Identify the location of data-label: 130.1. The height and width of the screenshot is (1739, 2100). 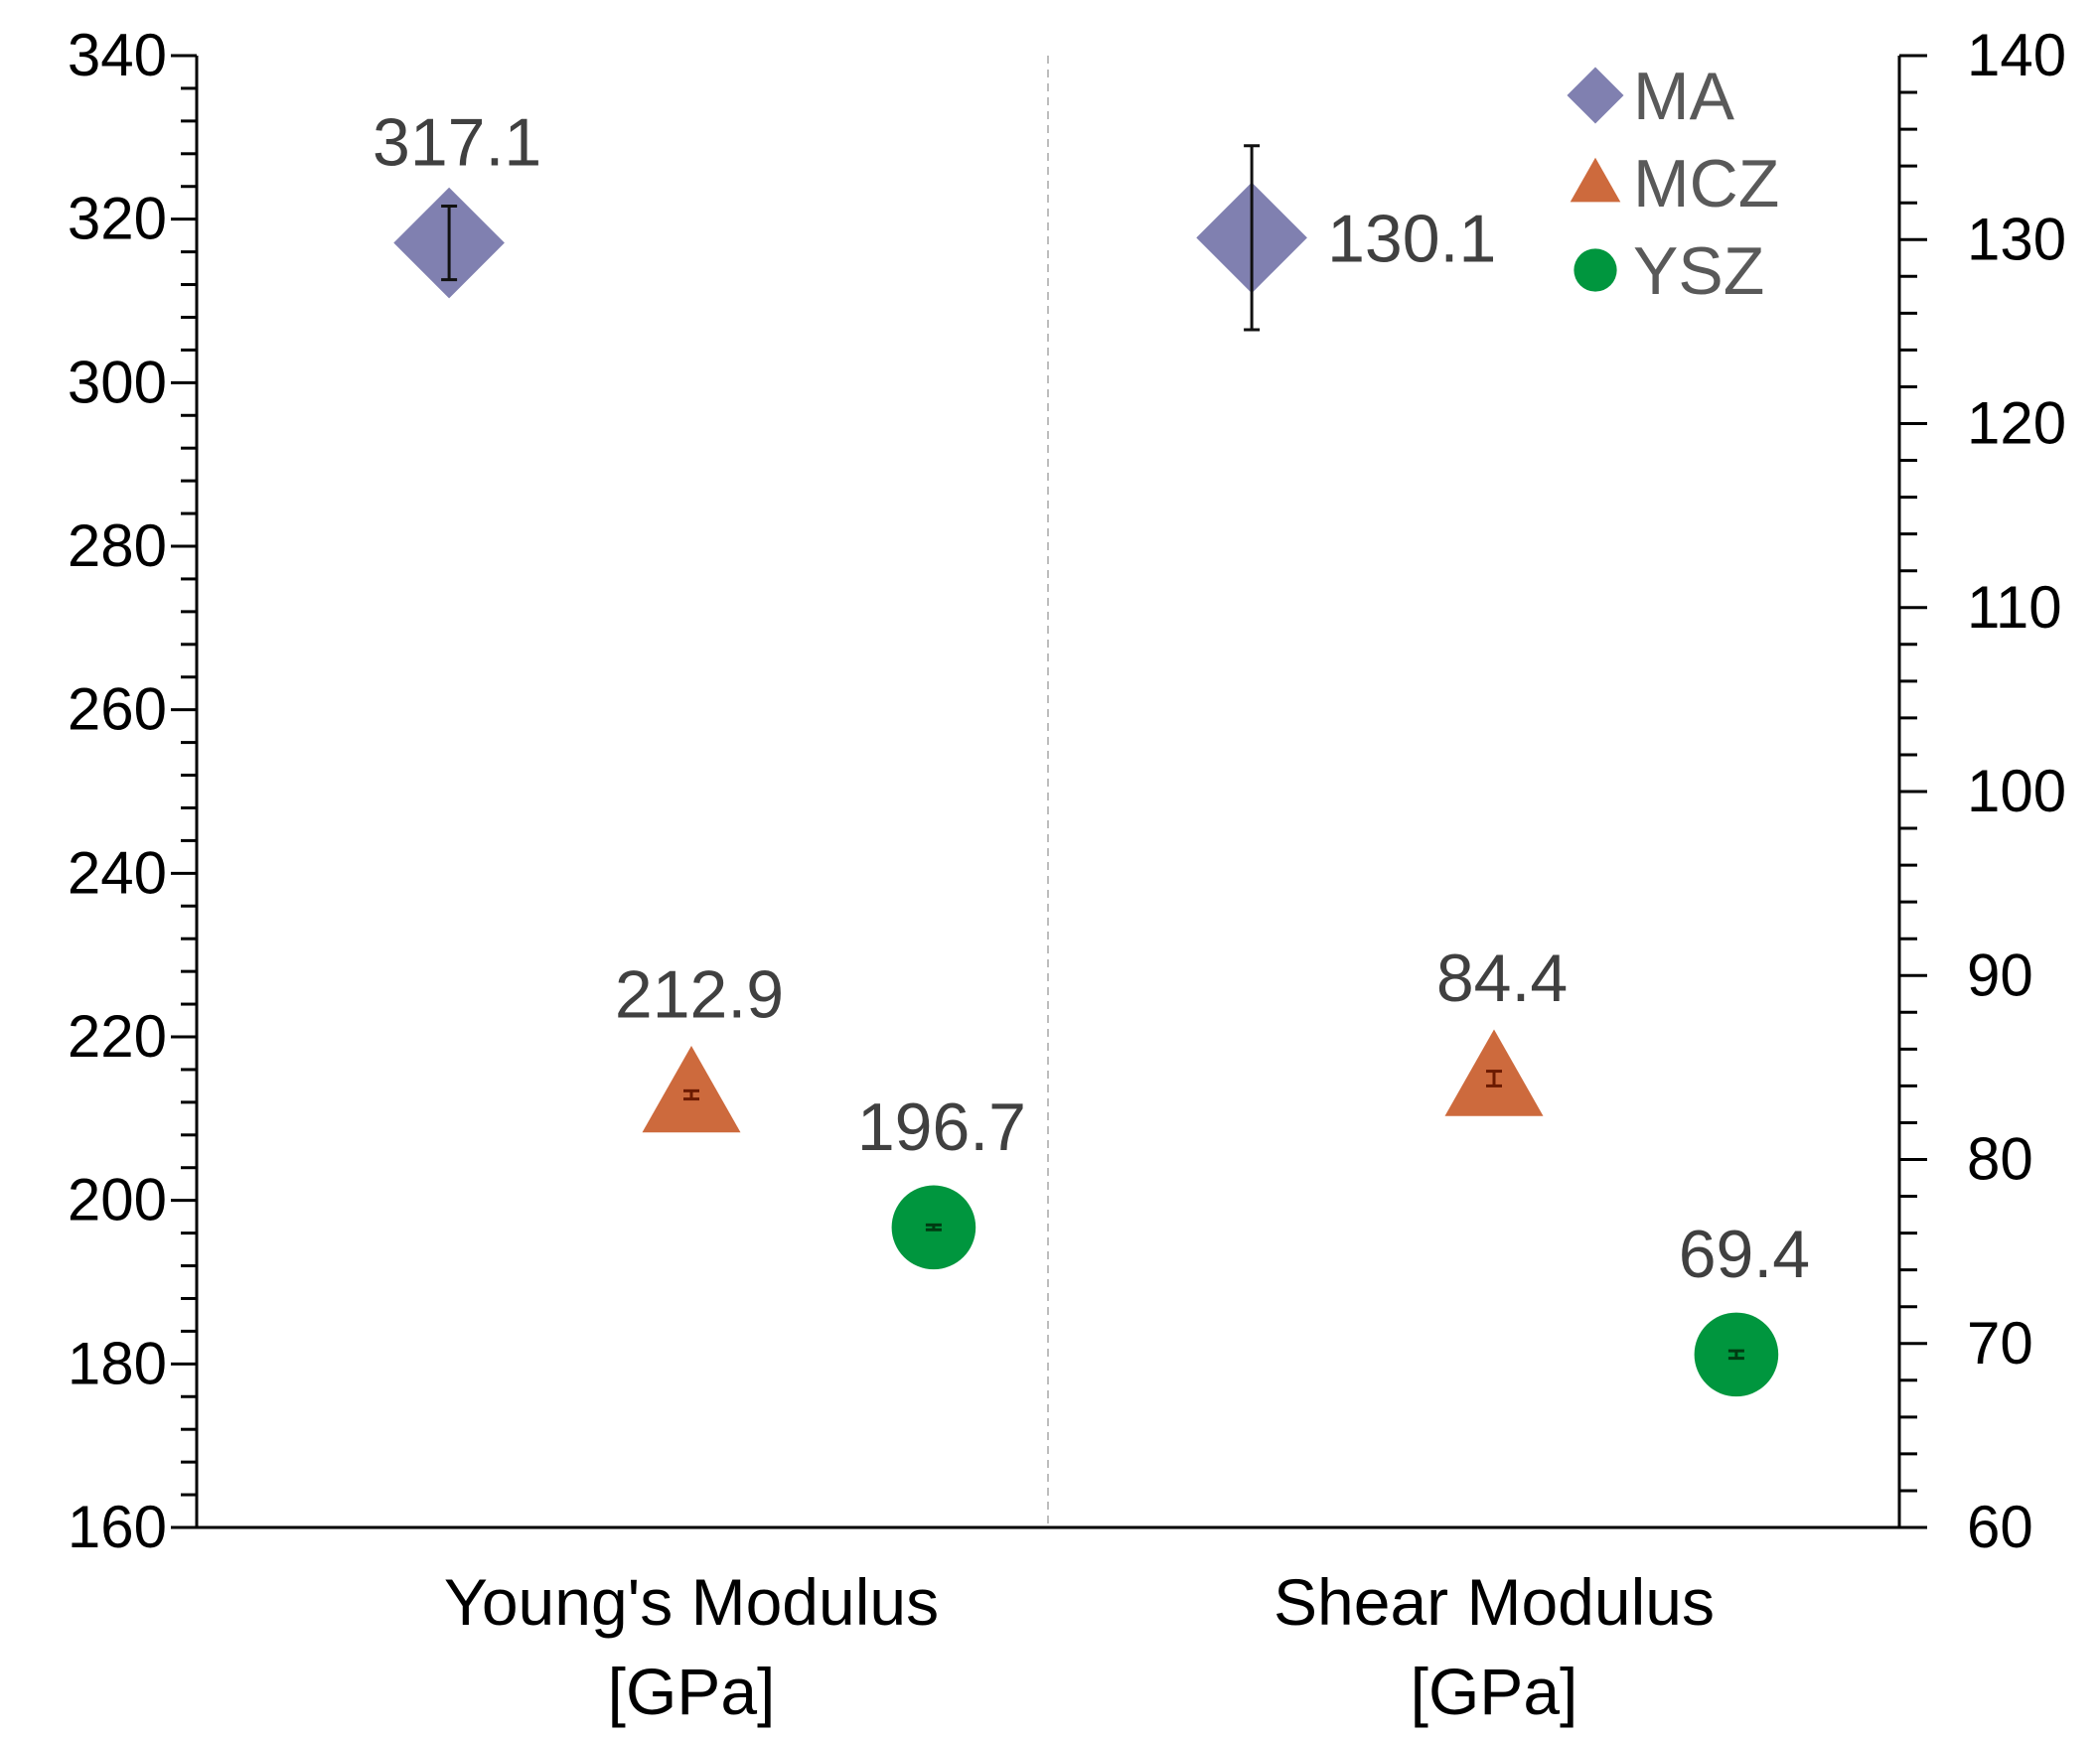
(1411, 238).